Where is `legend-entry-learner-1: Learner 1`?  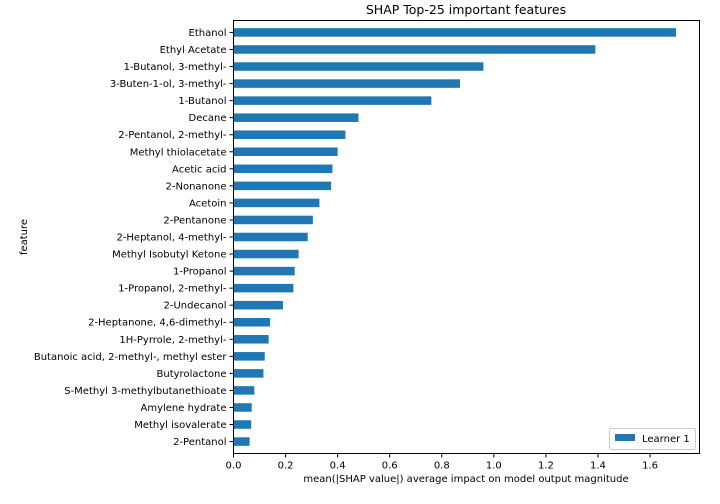 legend-entry-learner-1: Learner 1 is located at coordinates (666, 439).